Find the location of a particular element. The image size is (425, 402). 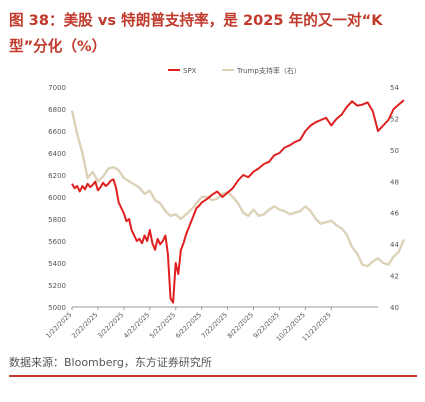

legend: SPX Trump支持率（右） is located at coordinates (234, 70).